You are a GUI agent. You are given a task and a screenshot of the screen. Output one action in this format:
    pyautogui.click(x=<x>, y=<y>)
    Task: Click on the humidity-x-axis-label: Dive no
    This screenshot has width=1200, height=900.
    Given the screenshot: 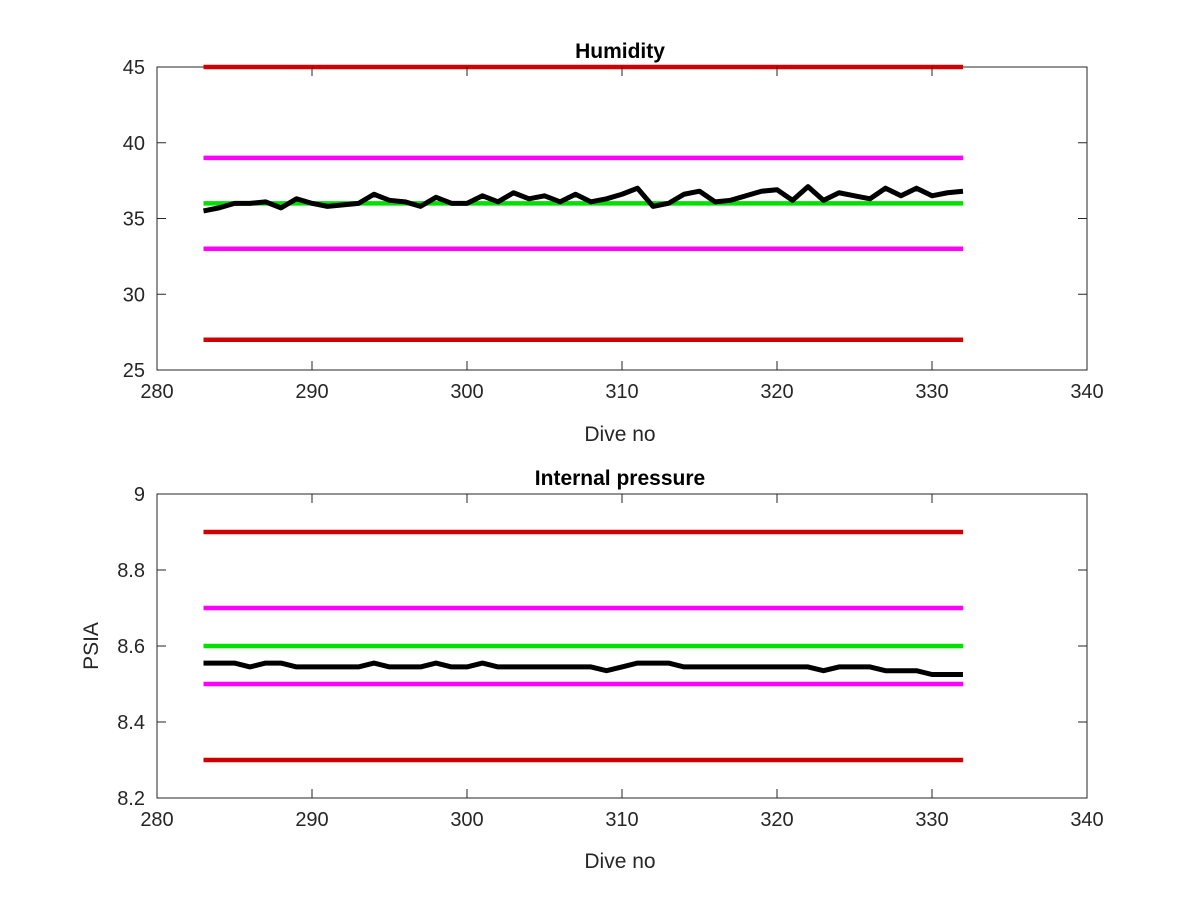 What is the action you would take?
    pyautogui.click(x=619, y=434)
    